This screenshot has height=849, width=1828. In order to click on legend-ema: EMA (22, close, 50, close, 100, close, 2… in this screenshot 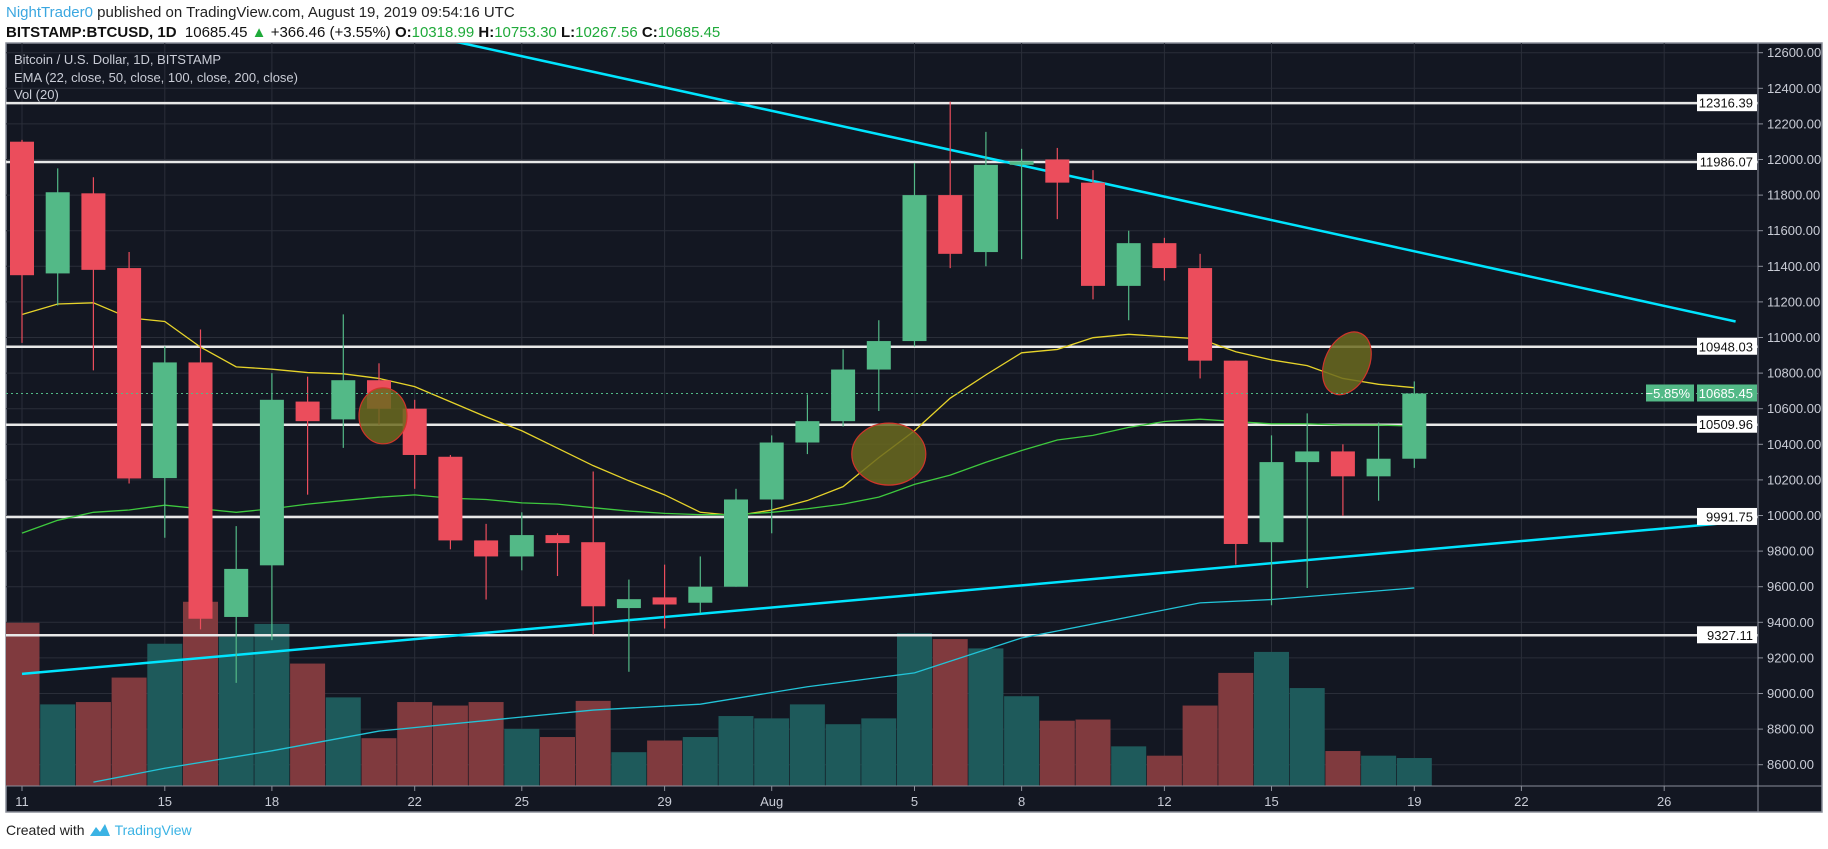, I will do `click(156, 77)`.